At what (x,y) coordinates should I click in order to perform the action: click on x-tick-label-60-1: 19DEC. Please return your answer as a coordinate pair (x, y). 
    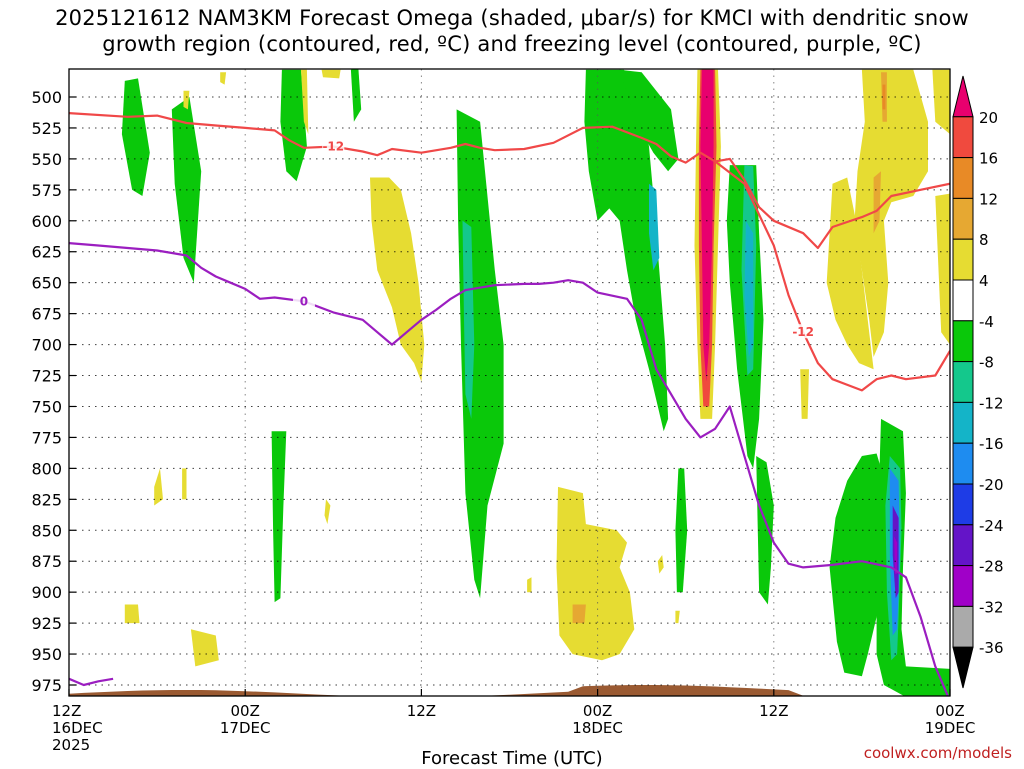
    Looking at the image, I should click on (950, 728).